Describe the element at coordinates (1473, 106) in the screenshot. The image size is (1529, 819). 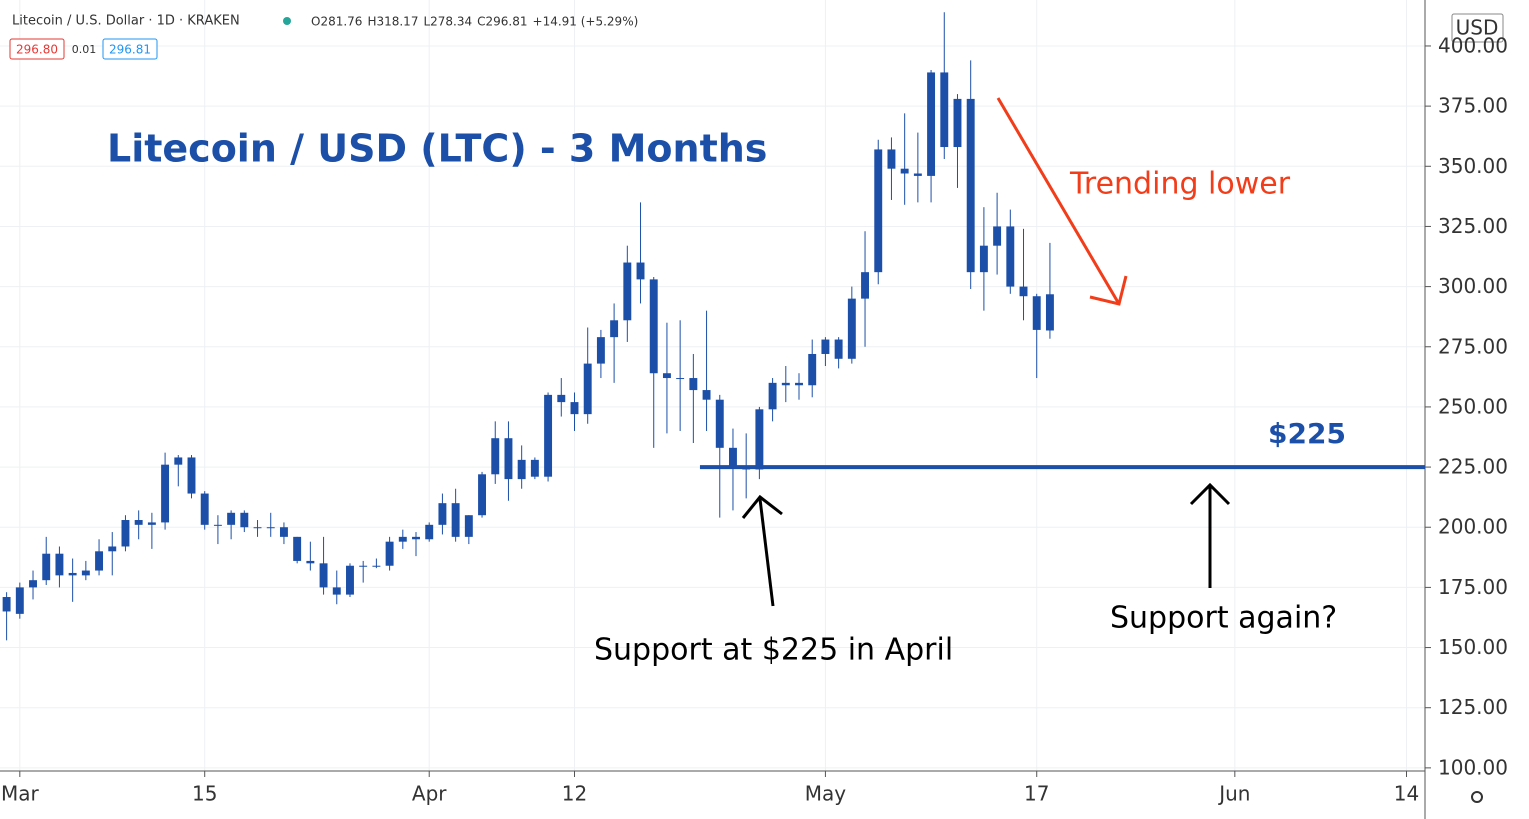
I see `y-tick-label: 375.00` at that location.